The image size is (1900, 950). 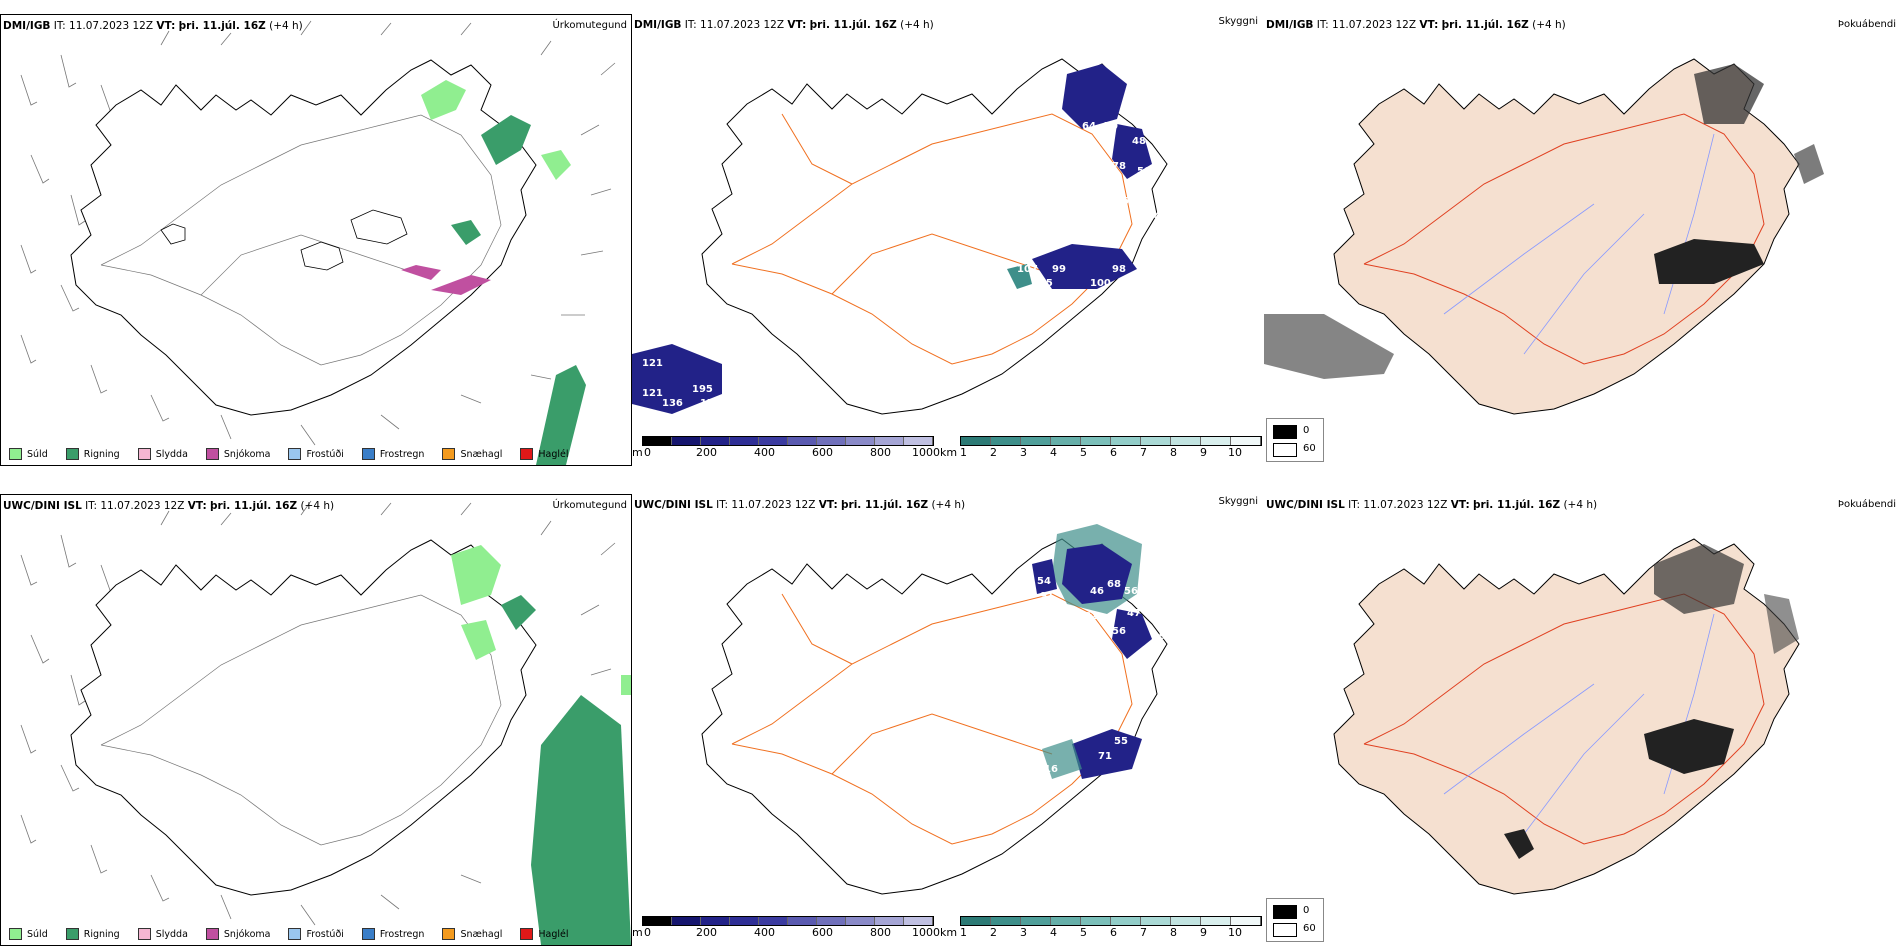 I want to click on svg-text: 99, so click(x=1059, y=269).